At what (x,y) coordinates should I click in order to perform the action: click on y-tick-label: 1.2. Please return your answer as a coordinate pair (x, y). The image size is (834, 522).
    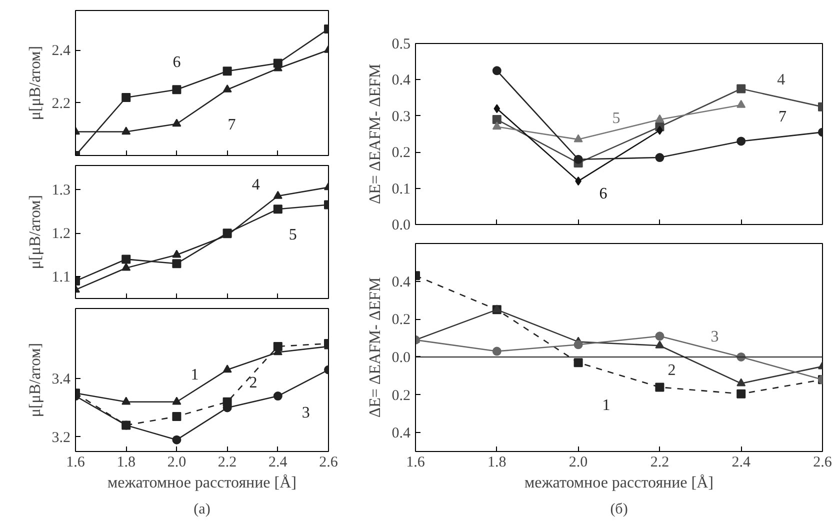
    Looking at the image, I should click on (61, 234).